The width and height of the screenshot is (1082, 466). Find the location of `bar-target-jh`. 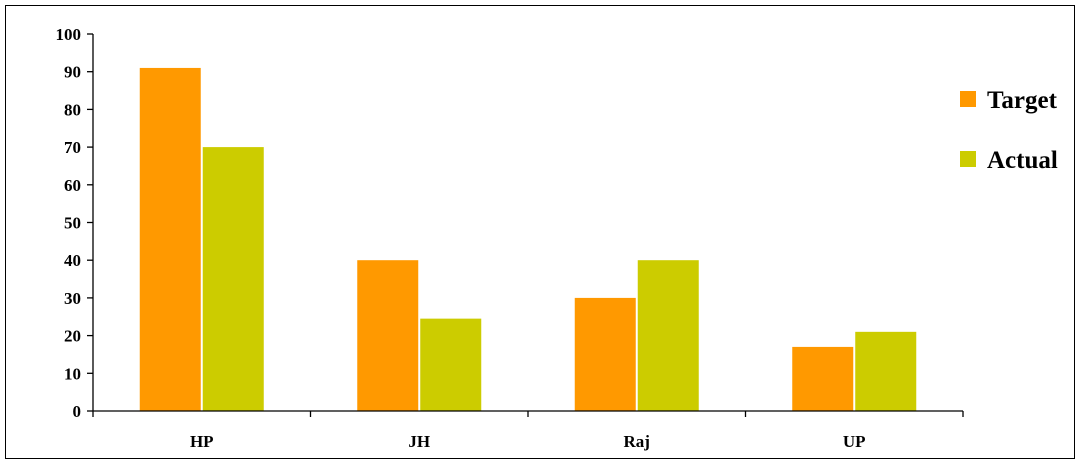

bar-target-jh is located at coordinates (388, 335).